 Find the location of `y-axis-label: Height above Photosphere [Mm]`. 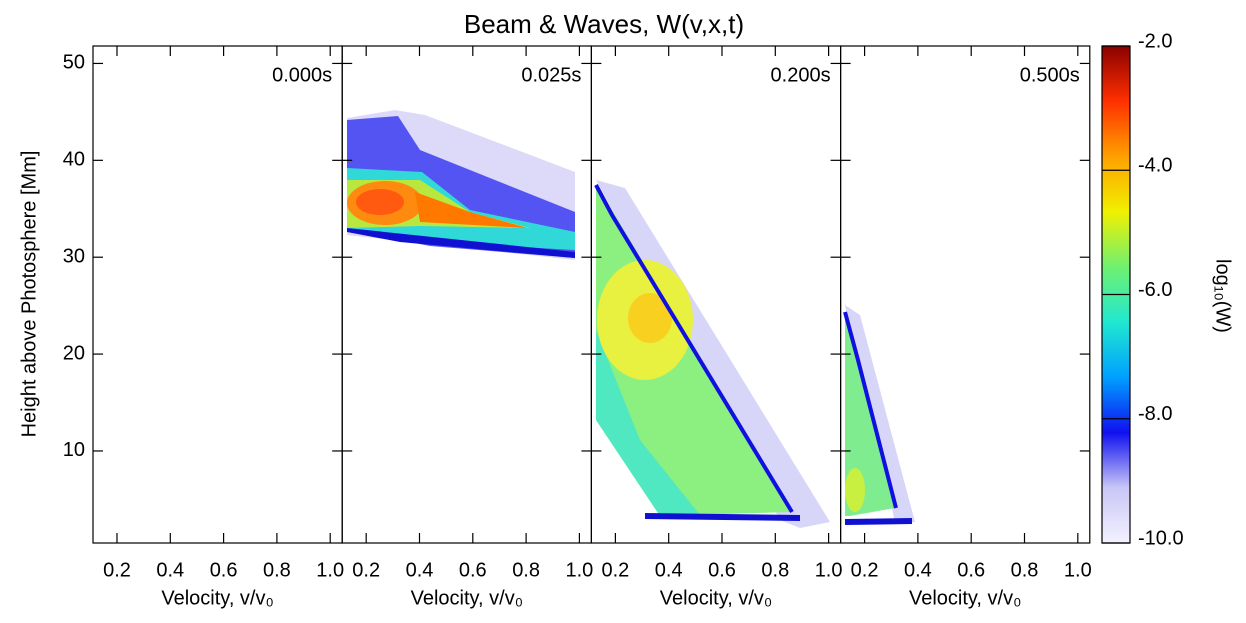

y-axis-label: Height above Photosphere [Mm] is located at coordinates (29, 294).